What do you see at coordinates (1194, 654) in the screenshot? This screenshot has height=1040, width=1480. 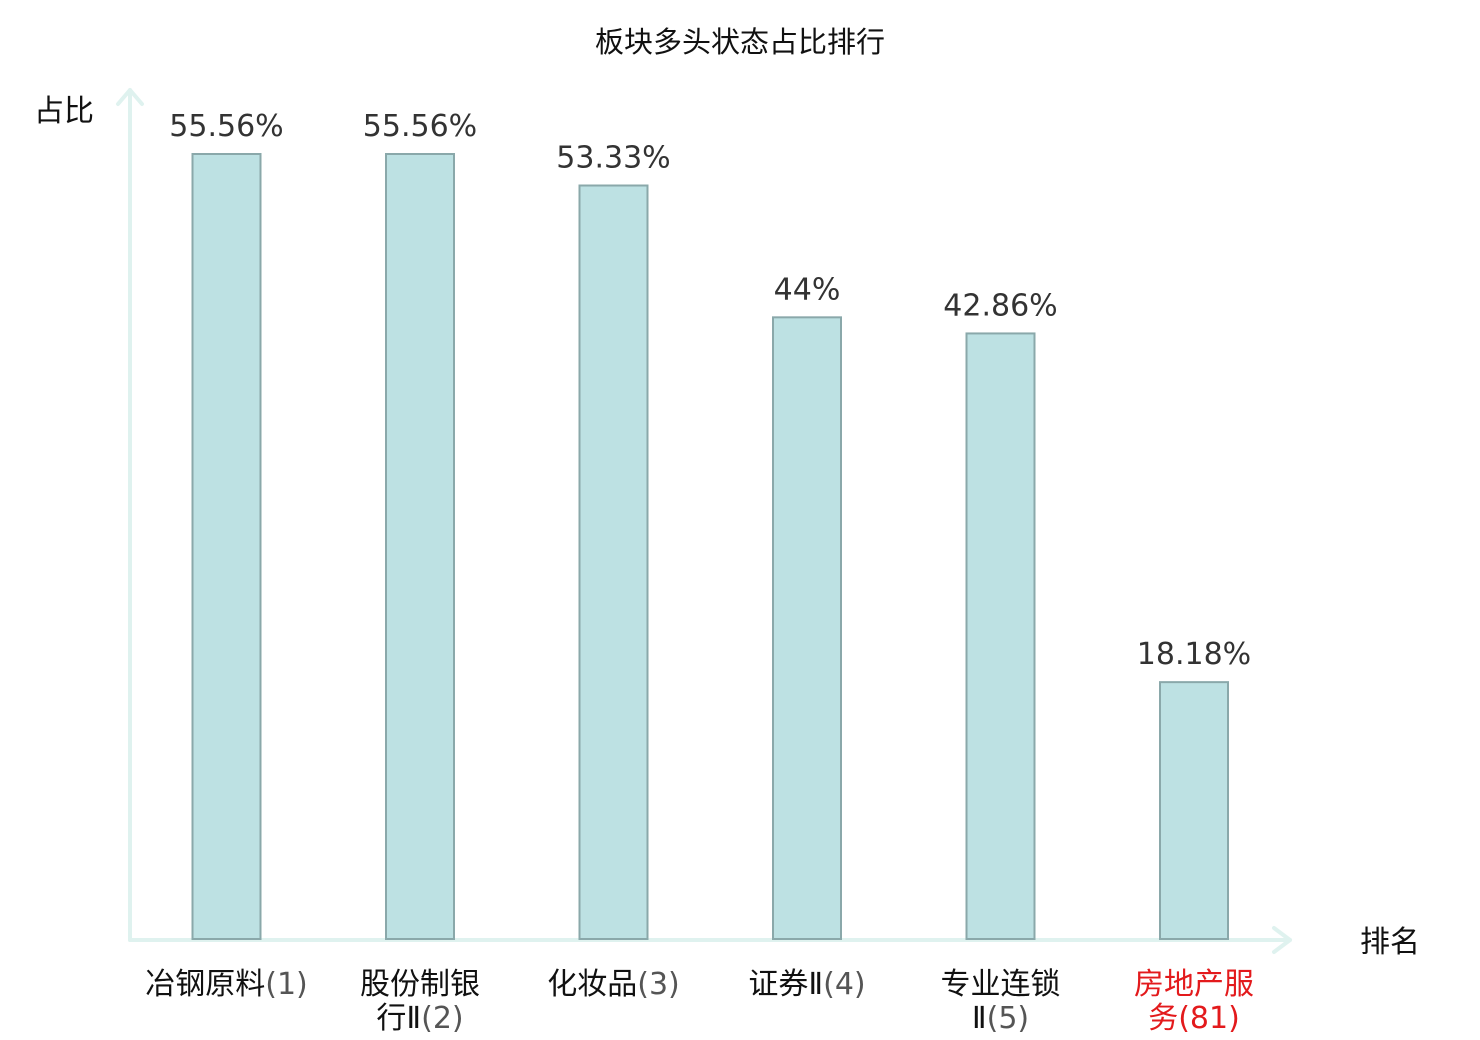 I see `value-label: 18.18%` at bounding box center [1194, 654].